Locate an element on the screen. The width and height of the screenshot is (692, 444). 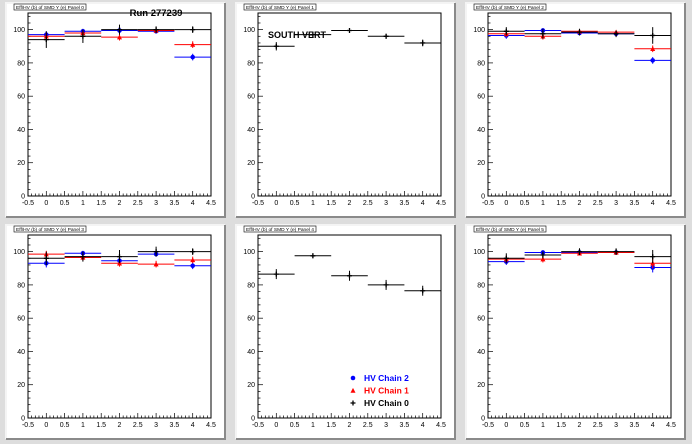
legend-marker is located at coordinates (353, 390).